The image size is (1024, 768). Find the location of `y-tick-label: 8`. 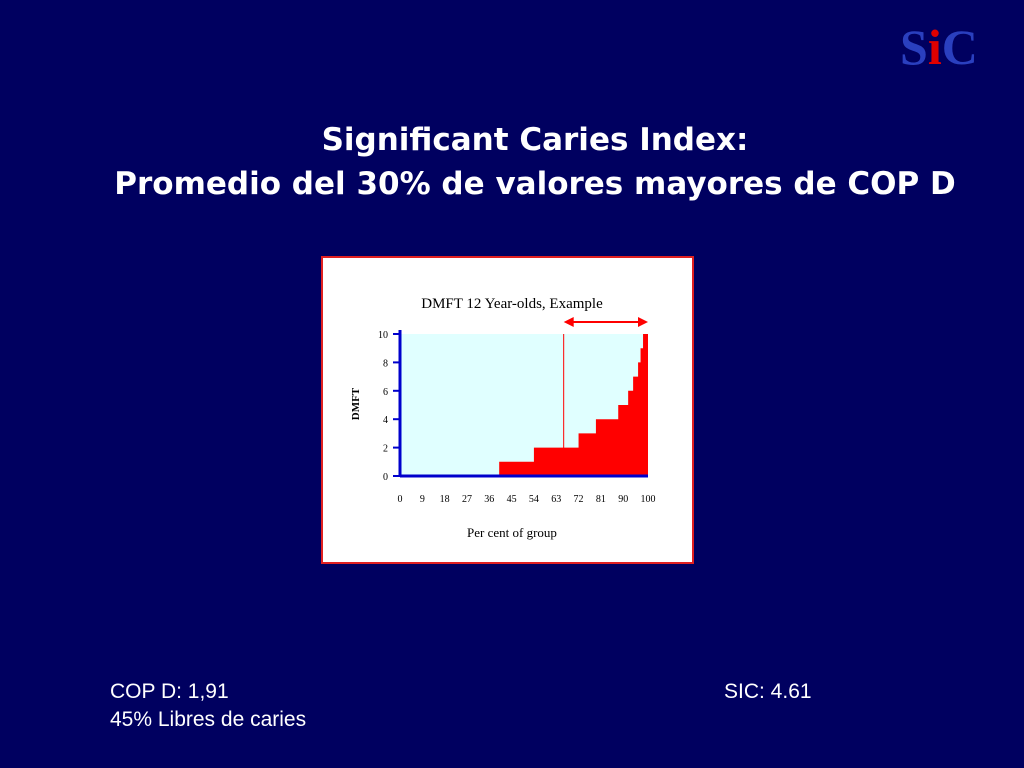

y-tick-label: 8 is located at coordinates (385, 363).